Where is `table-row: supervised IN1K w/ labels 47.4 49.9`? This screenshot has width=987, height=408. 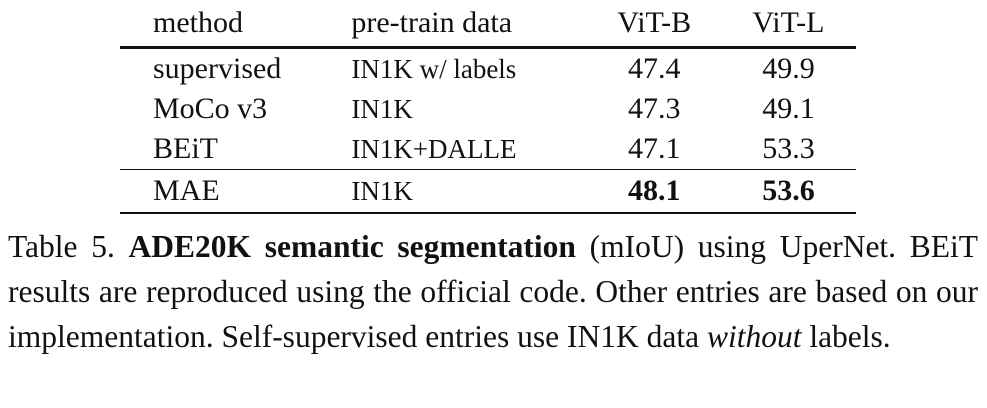 table-row: supervised IN1K w/ labels 47.4 49.9 is located at coordinates (488, 69).